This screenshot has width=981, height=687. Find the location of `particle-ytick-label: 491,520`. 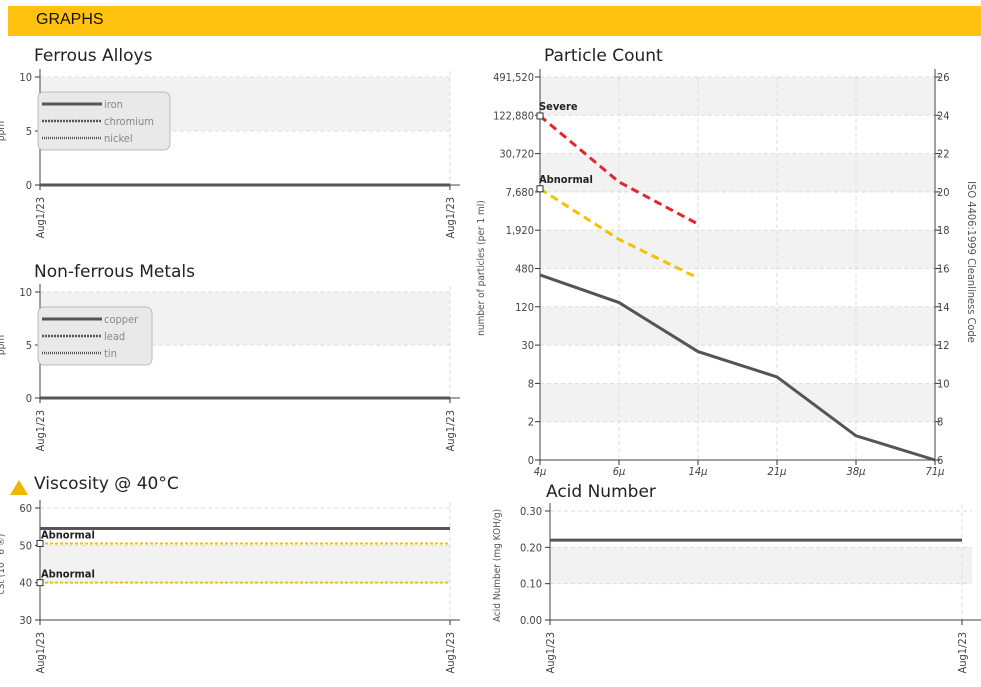

particle-ytick-label: 491,520 is located at coordinates (513, 77).